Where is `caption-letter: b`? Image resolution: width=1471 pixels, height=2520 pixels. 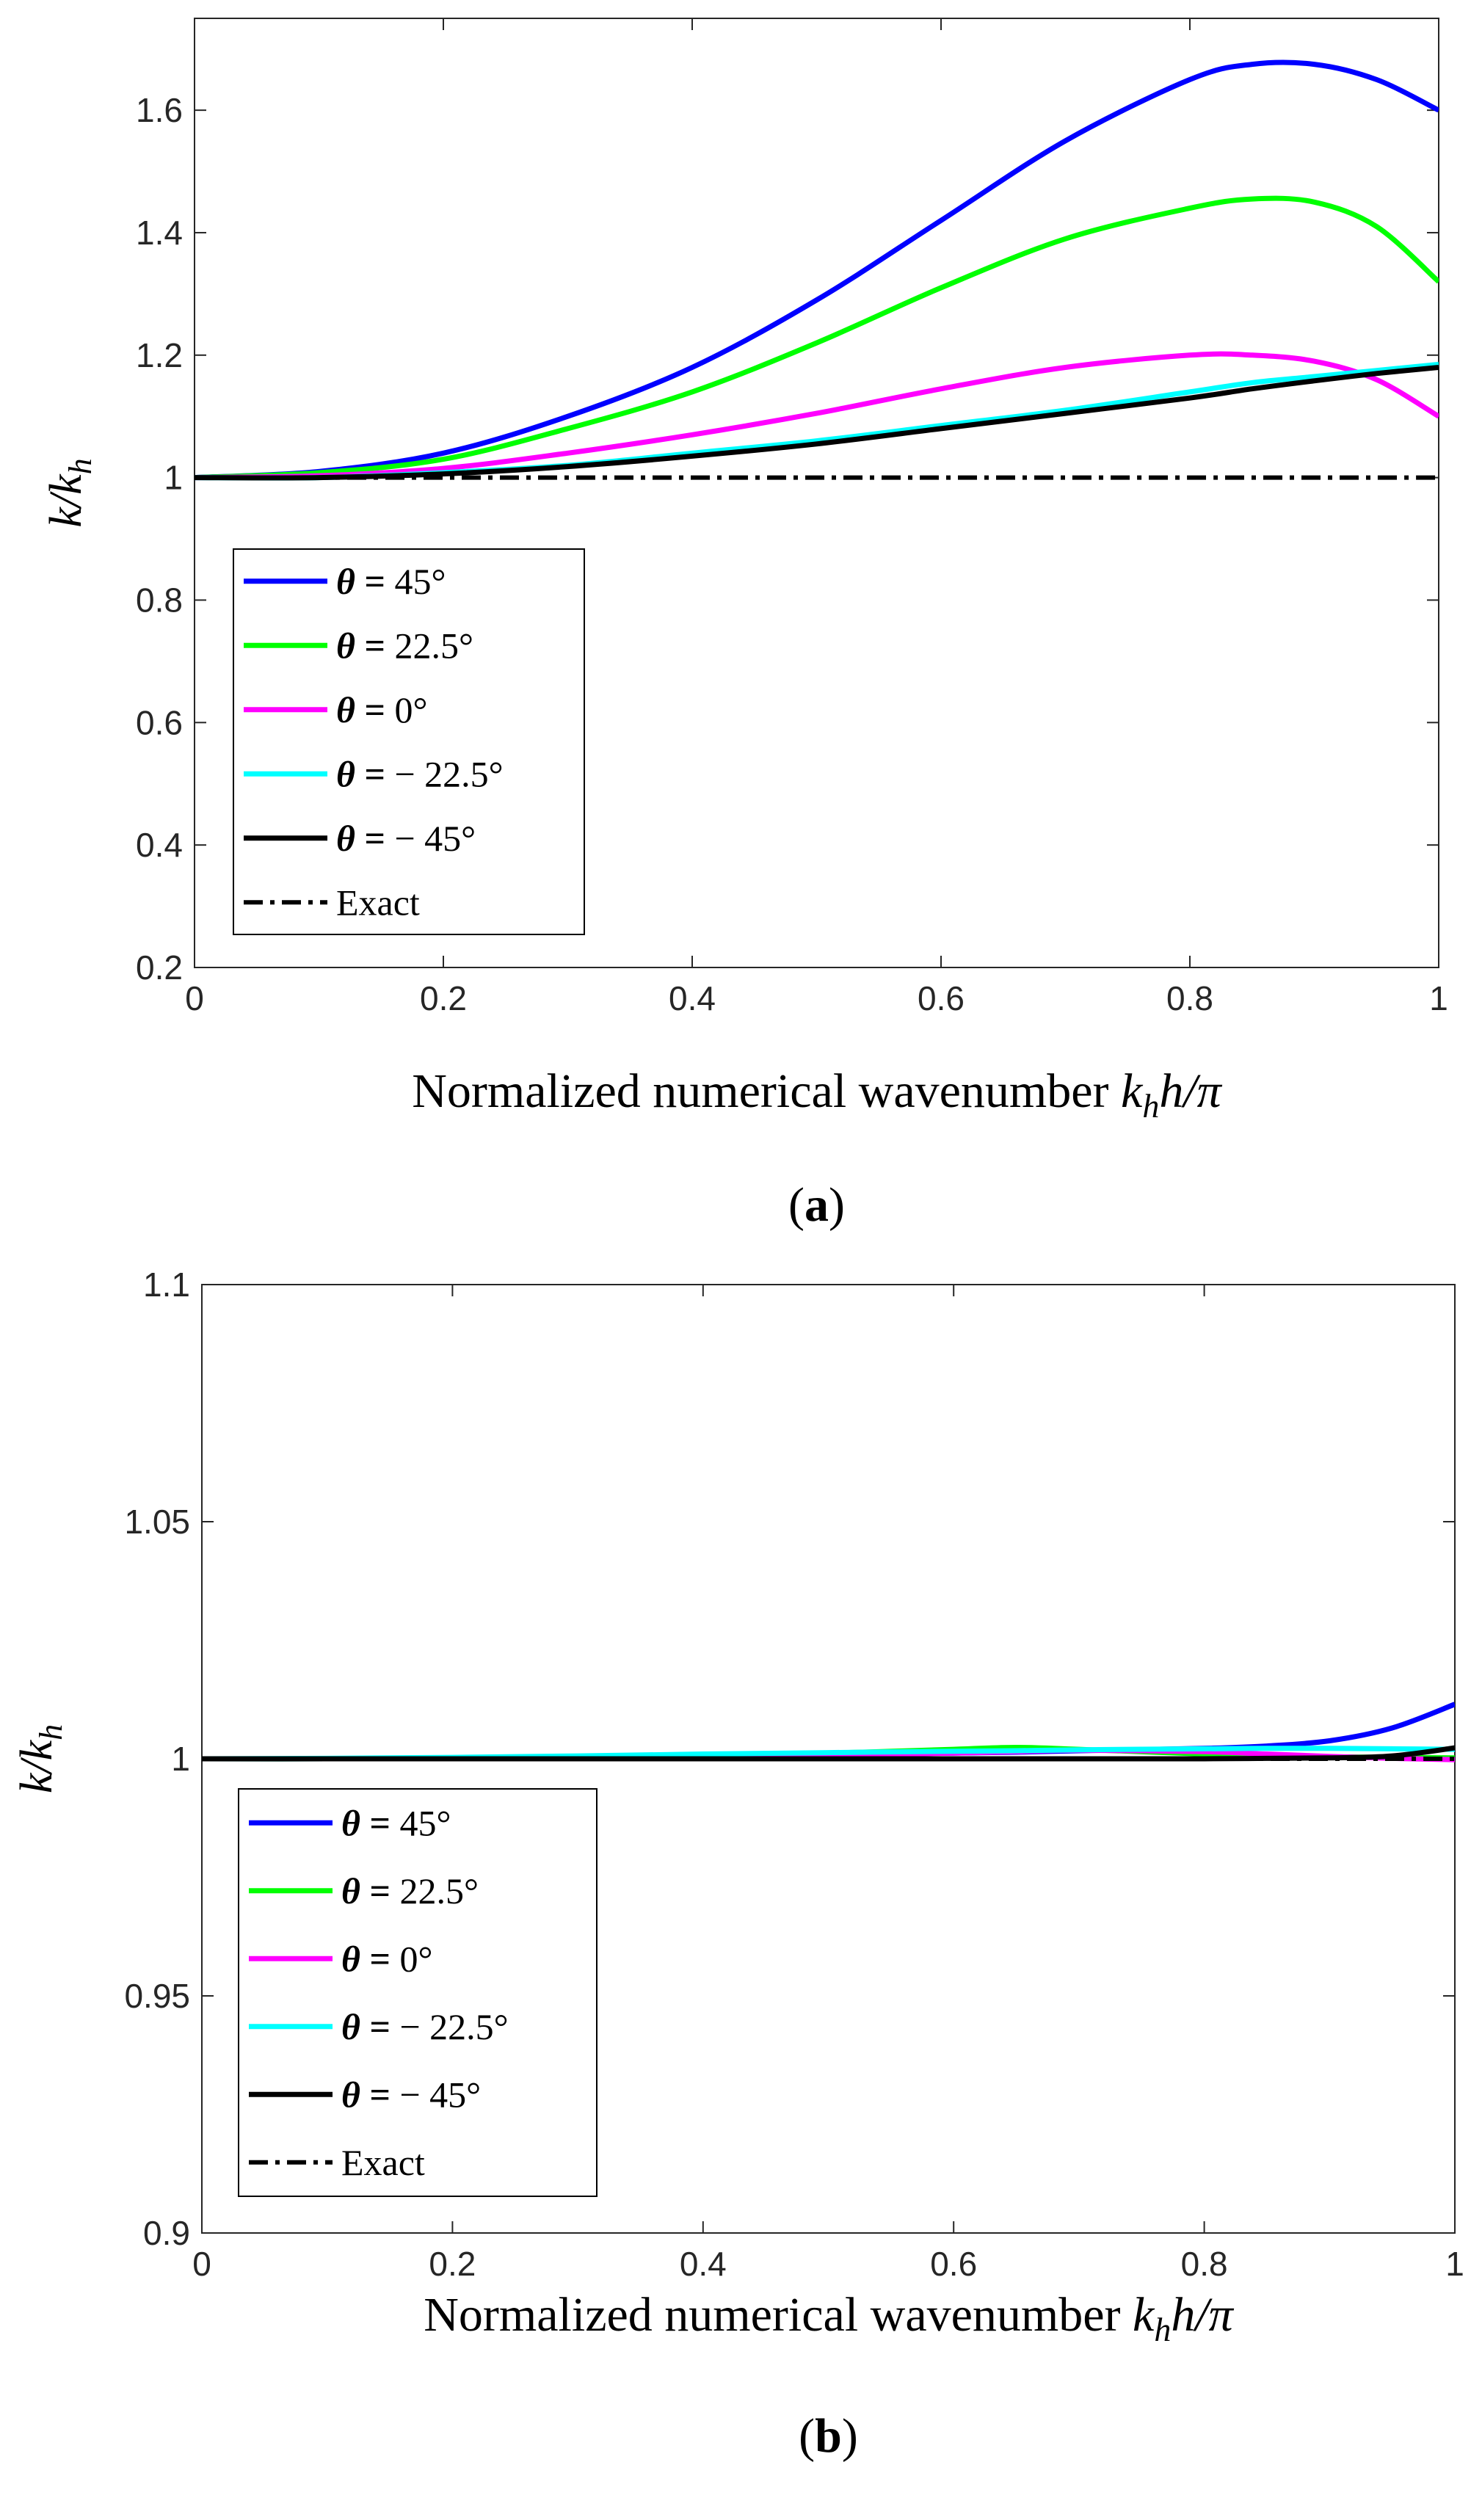 caption-letter: b is located at coordinates (829, 2436).